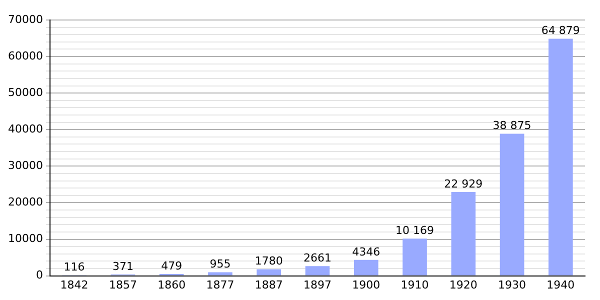 The image size is (600, 300). I want to click on x-tick-label: 1920, so click(463, 285).